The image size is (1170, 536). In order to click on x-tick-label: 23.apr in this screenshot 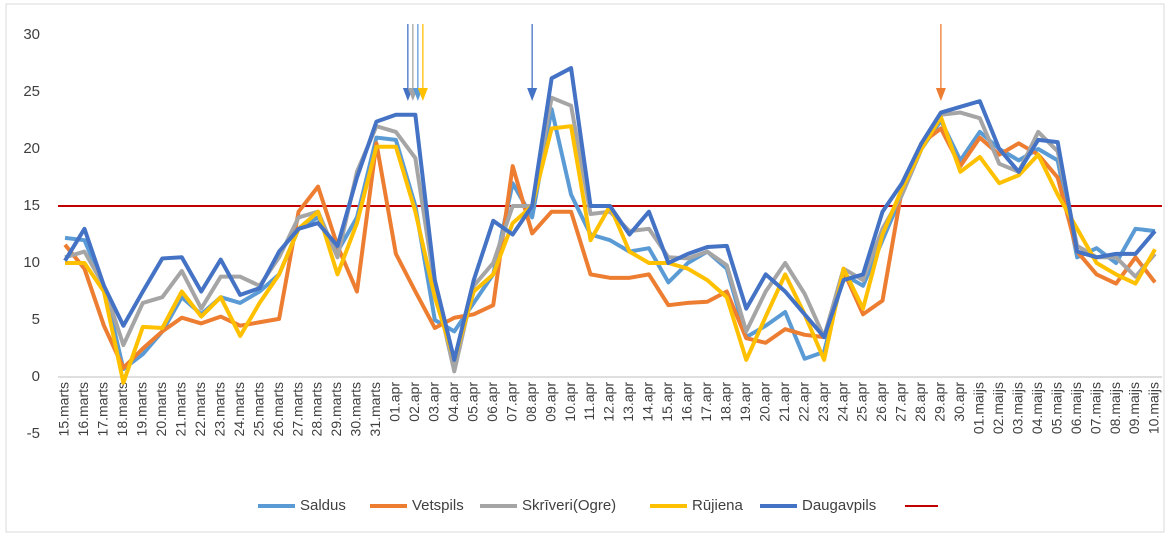, I will do `click(823, 402)`.